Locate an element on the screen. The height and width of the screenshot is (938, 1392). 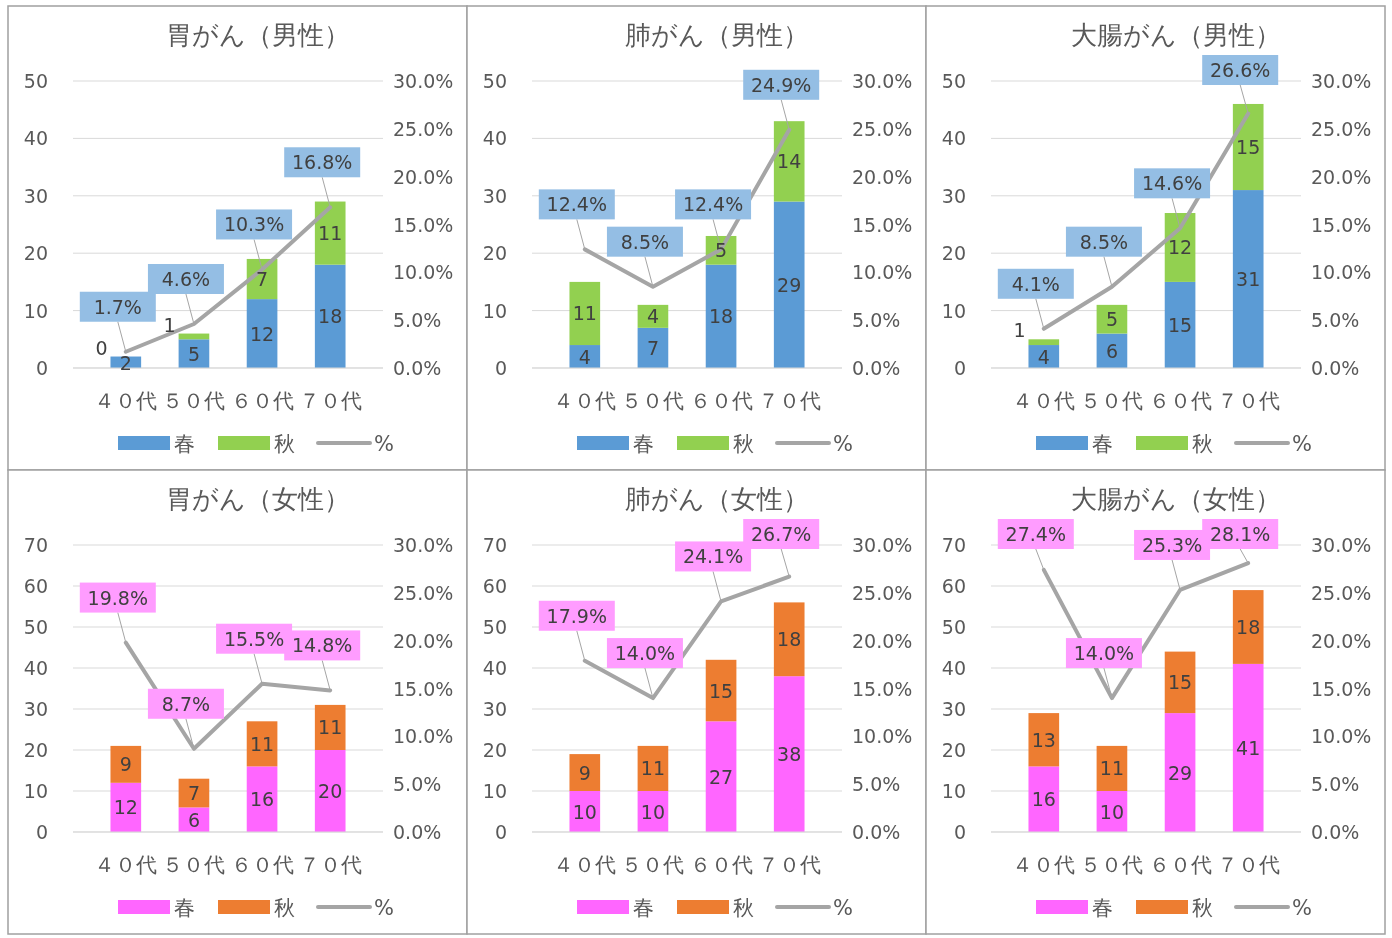
data-label: 10.3% is located at coordinates (254, 224).